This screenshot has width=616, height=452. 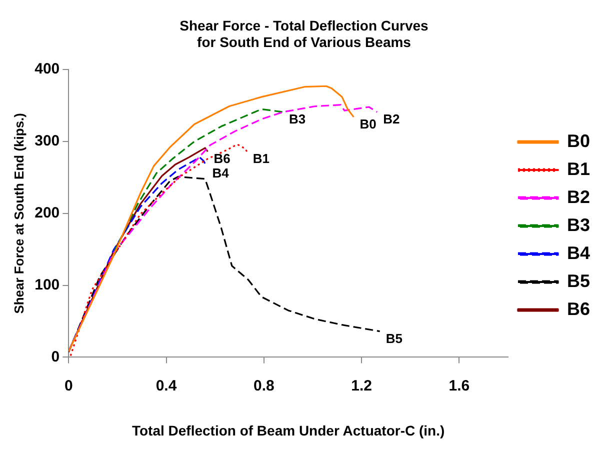 What do you see at coordinates (578, 308) in the screenshot?
I see `legend-label: B6` at bounding box center [578, 308].